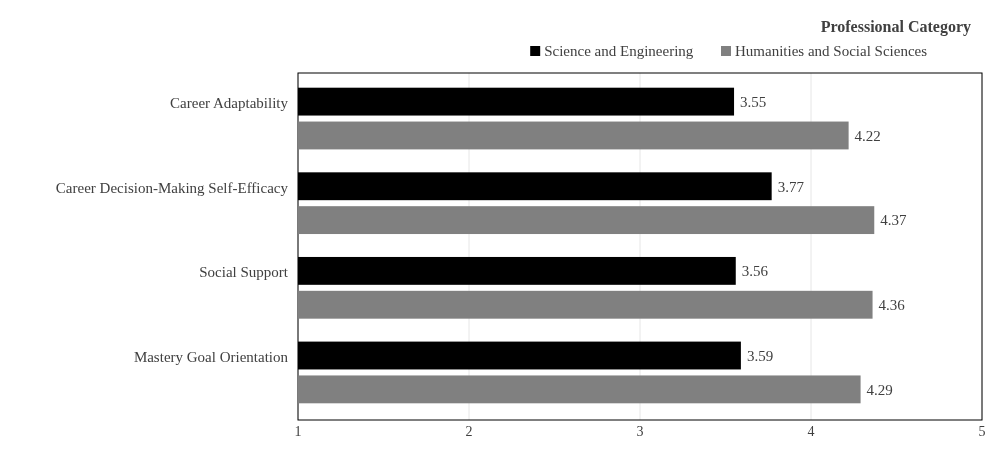  I want to click on legend-label: Humanities and Social Sciences, so click(831, 51).